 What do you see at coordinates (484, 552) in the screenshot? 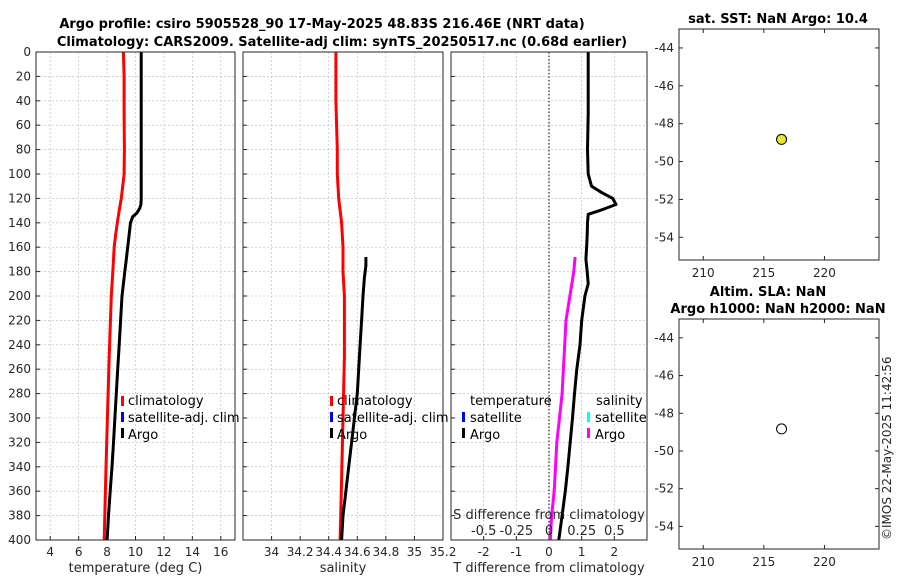
I see `x-tick-label: -2` at bounding box center [484, 552].